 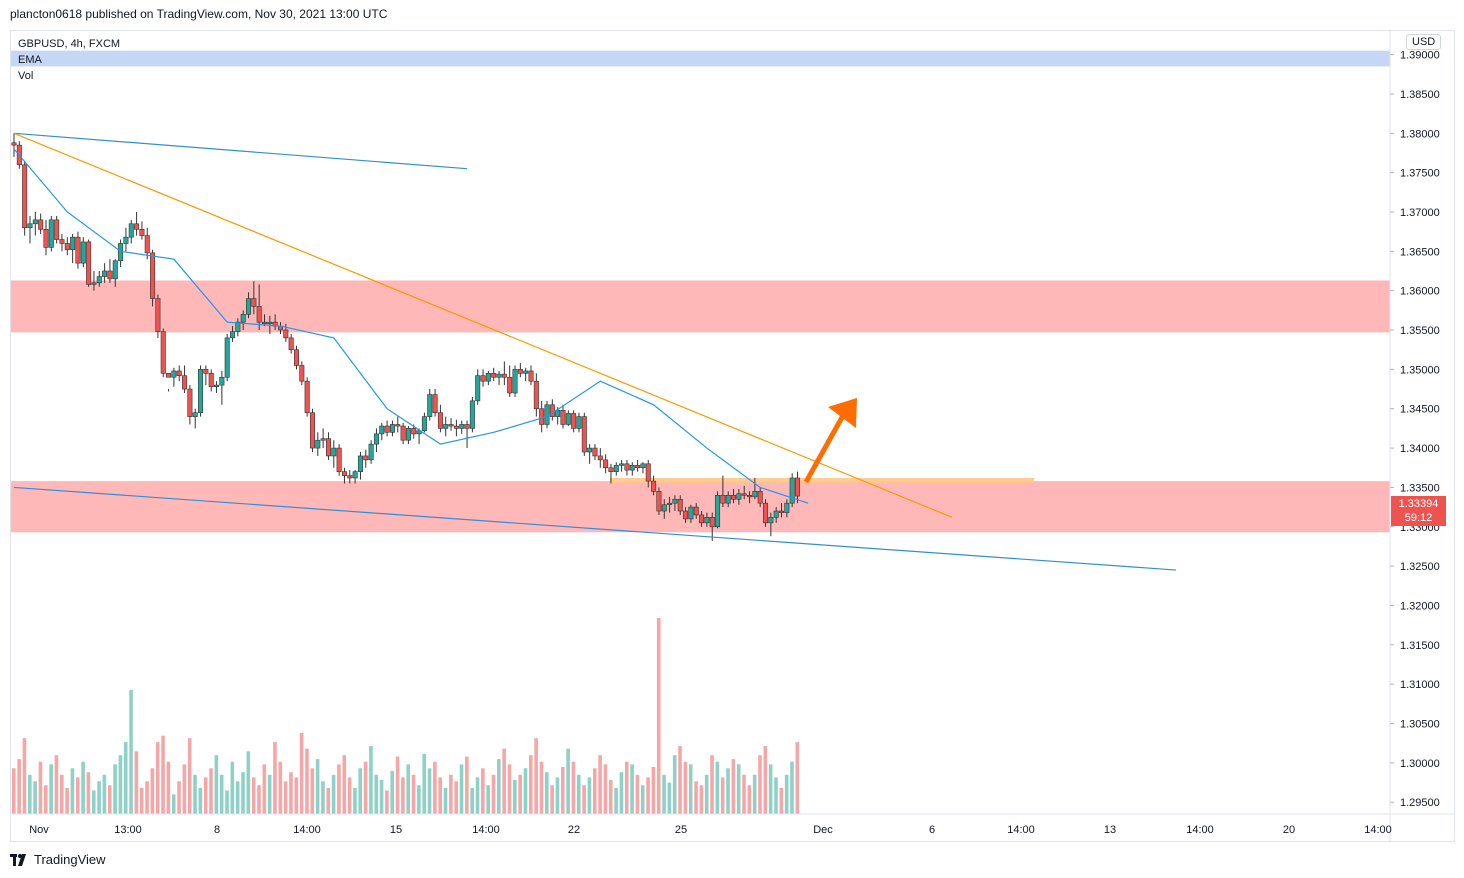 I want to click on y-tick-label: 1.37000, so click(x=1420, y=213).